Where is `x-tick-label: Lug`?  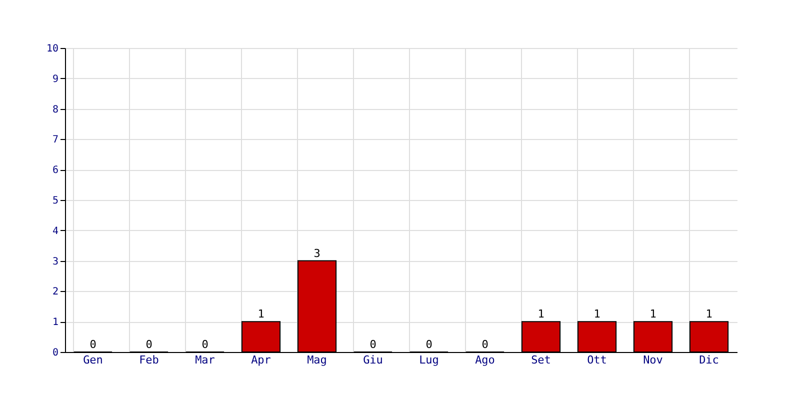 x-tick-label: Lug is located at coordinates (429, 360).